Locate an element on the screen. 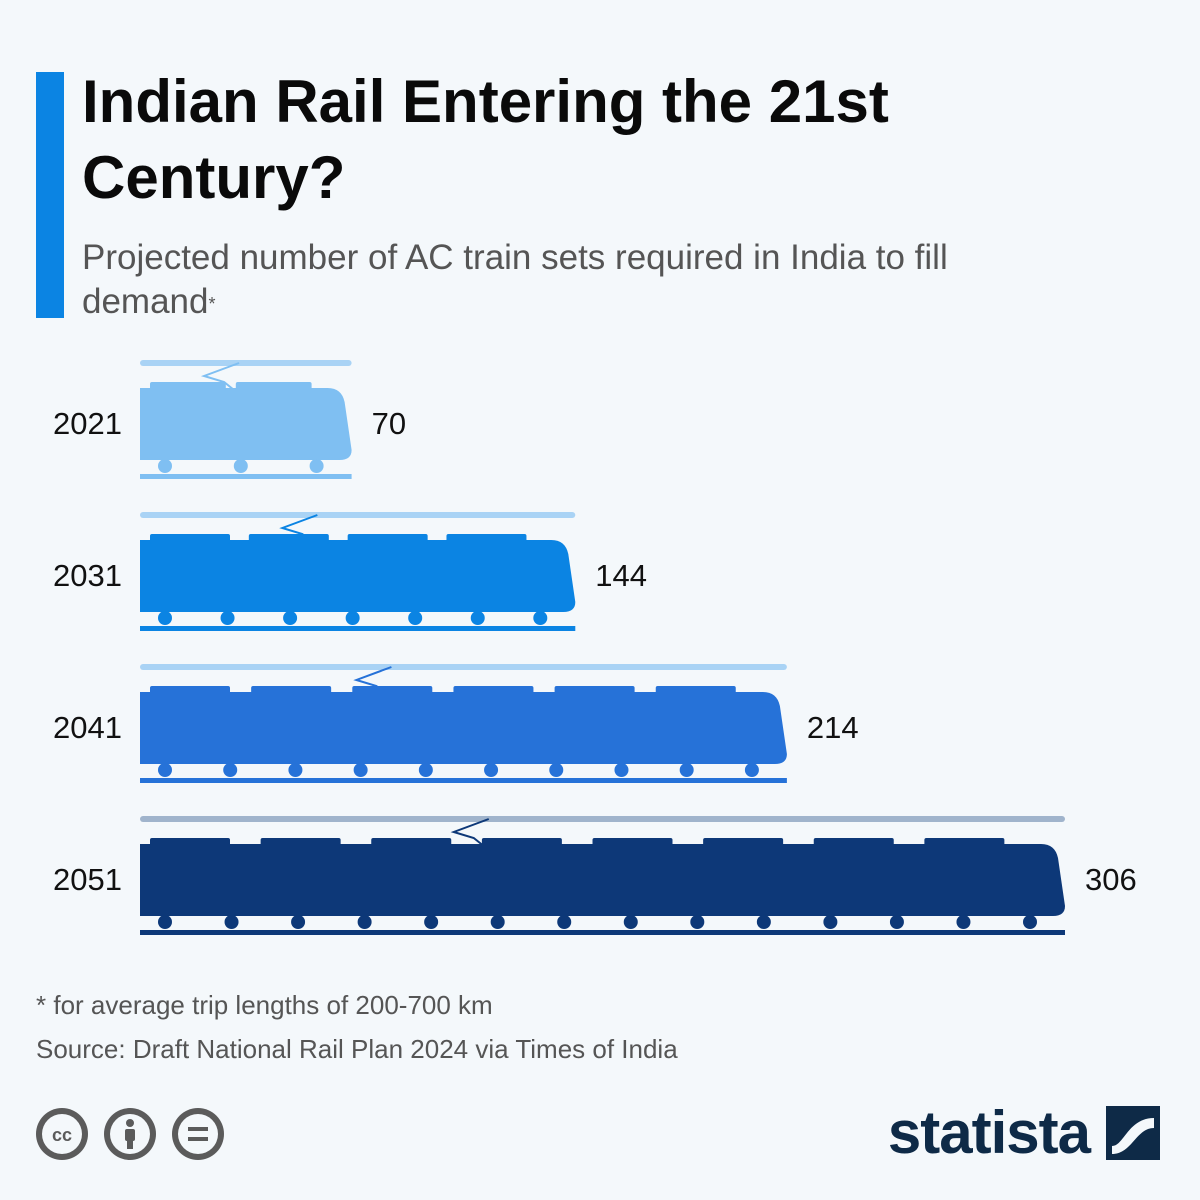 The width and height of the screenshot is (1200, 1200). bar-2041: 2041 214 is located at coordinates (456, 723).